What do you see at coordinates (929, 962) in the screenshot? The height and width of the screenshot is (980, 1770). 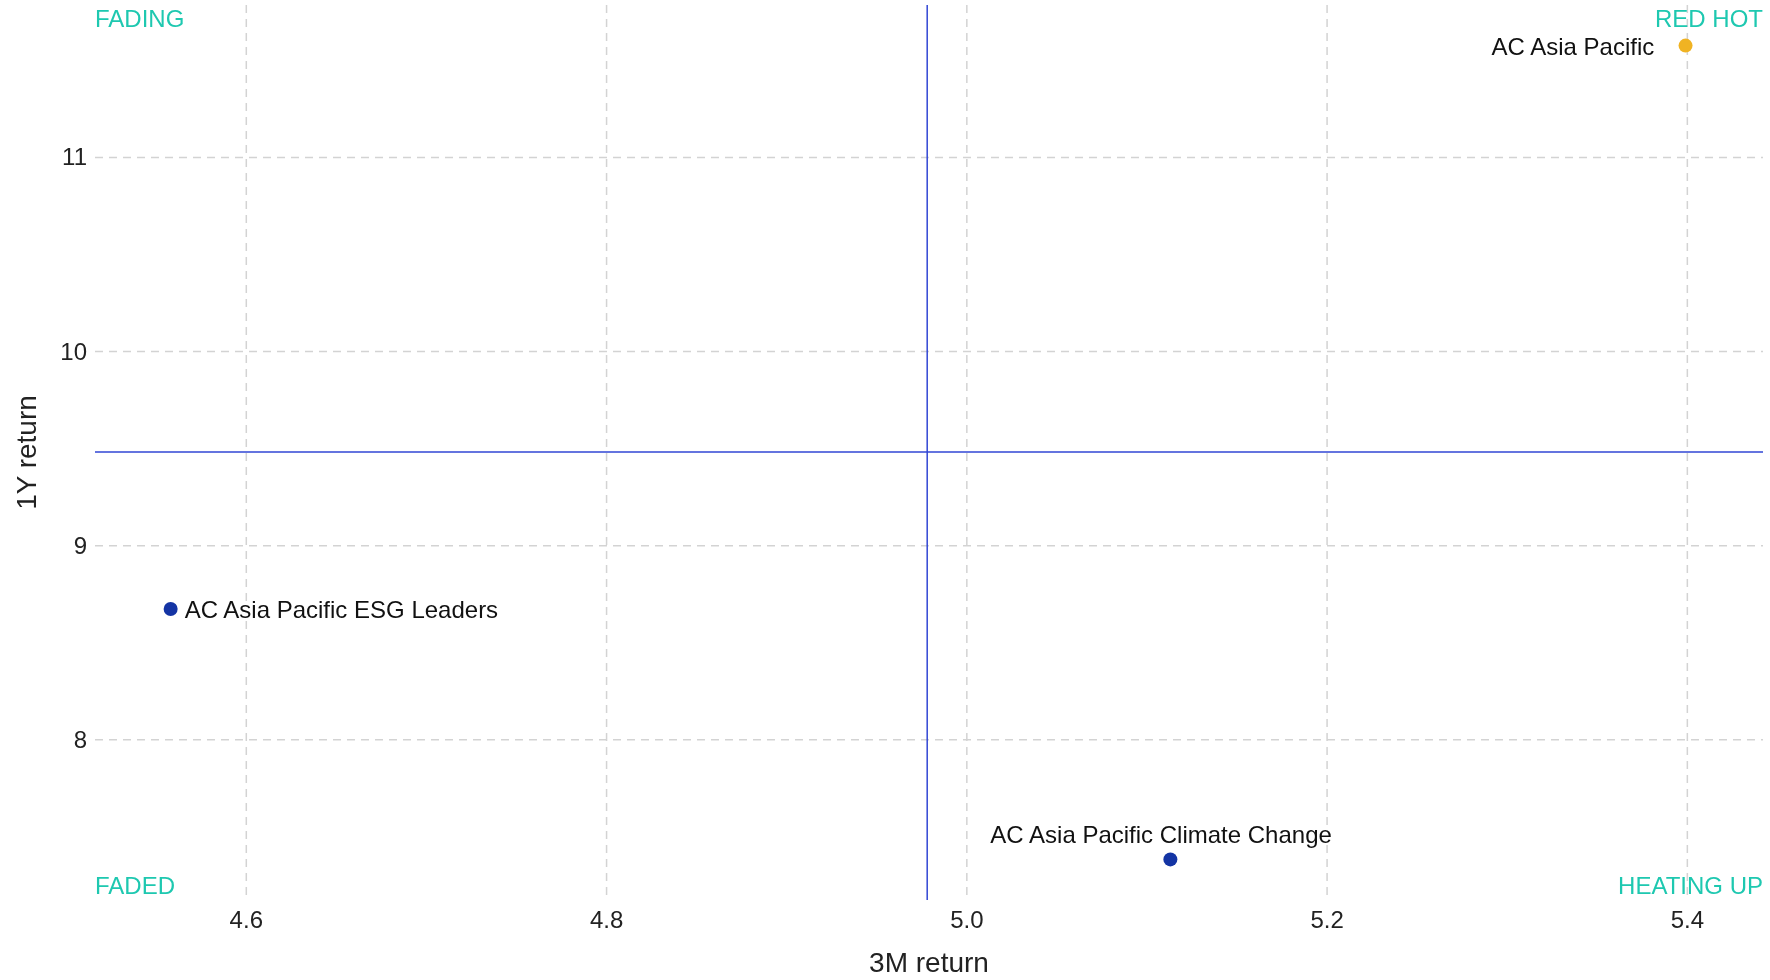 I see `x-axis-title: 3M return` at bounding box center [929, 962].